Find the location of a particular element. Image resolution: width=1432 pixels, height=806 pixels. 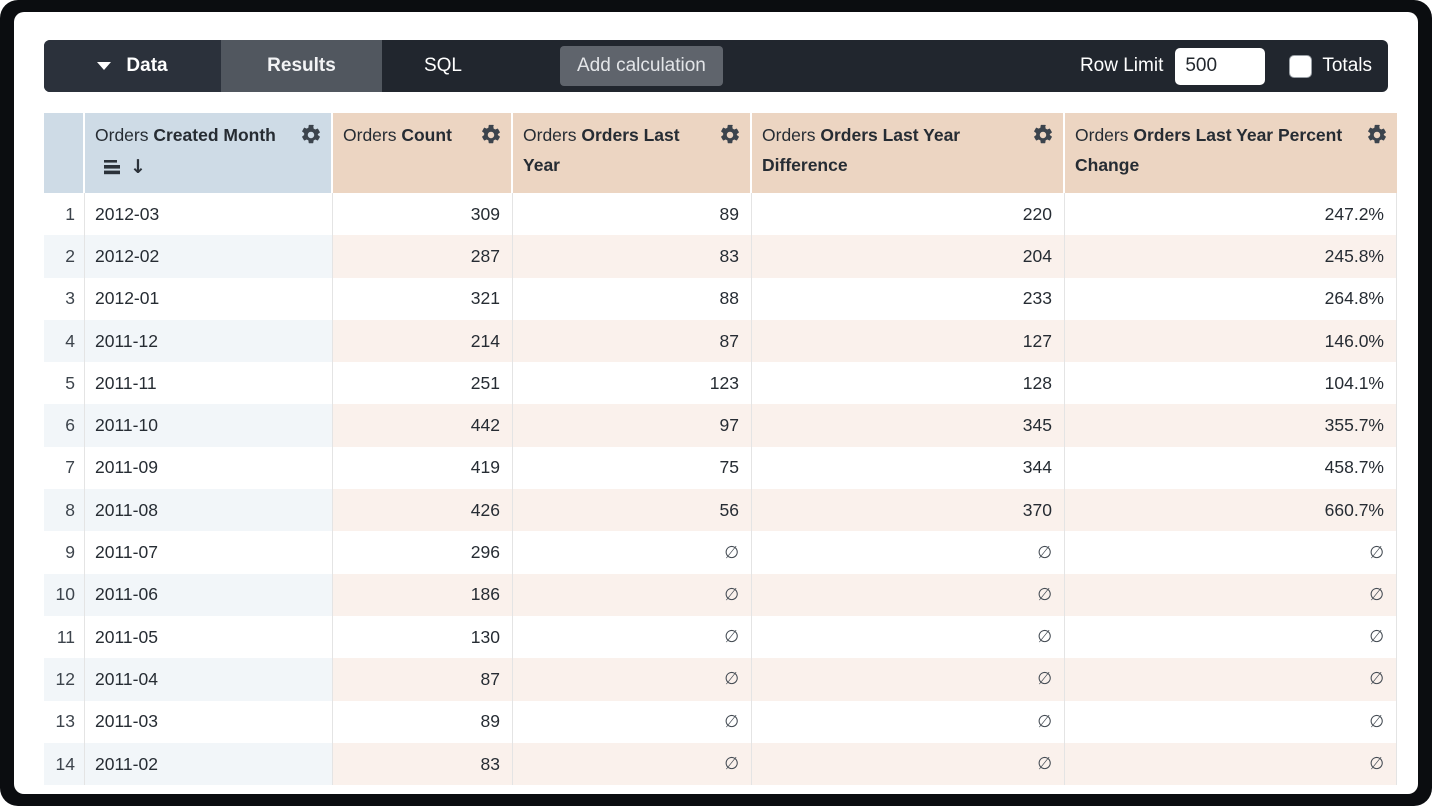

column-header-orders-last-year-difference: Orders Orders Last Year Difference is located at coordinates (908, 153).